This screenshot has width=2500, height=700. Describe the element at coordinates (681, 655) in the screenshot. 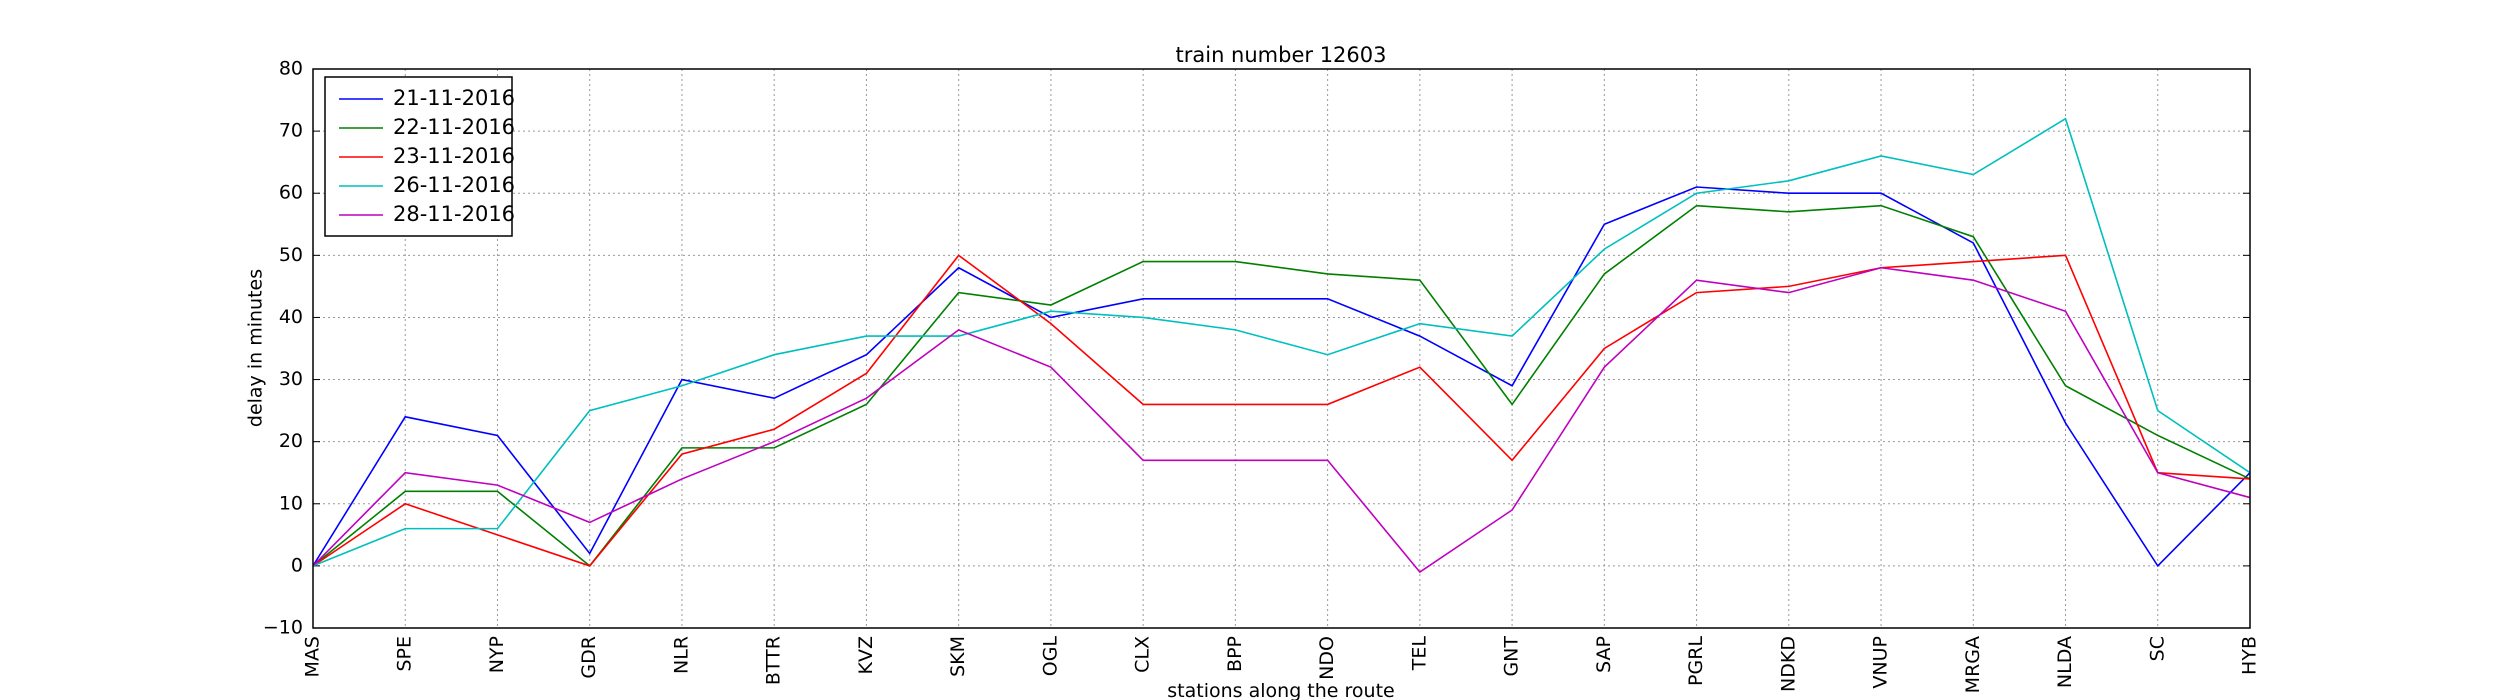

I see `x-tick-label: NLR` at that location.